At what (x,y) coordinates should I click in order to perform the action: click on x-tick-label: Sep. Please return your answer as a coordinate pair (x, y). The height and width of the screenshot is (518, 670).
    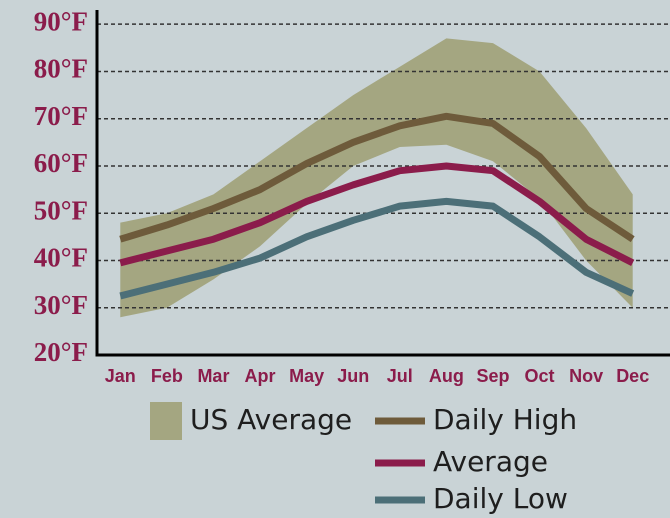
    Looking at the image, I should click on (492, 376).